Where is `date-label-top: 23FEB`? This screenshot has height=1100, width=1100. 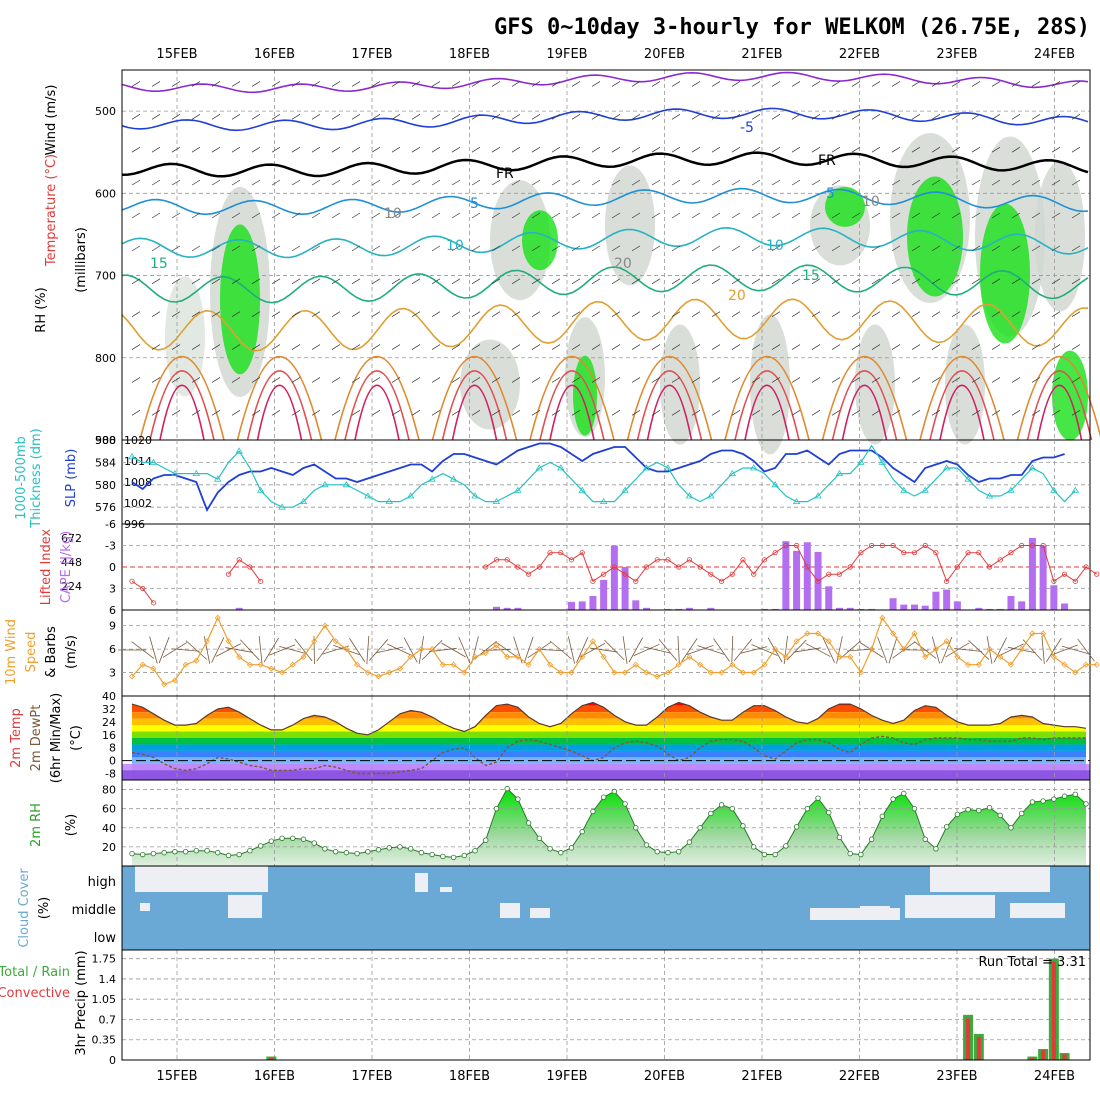
date-label-top: 23FEB is located at coordinates (956, 54).